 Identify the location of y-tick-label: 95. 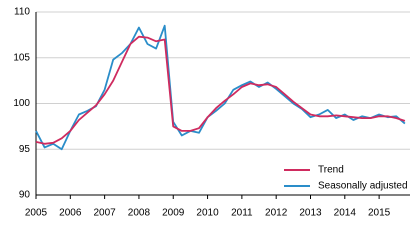
(25, 149).